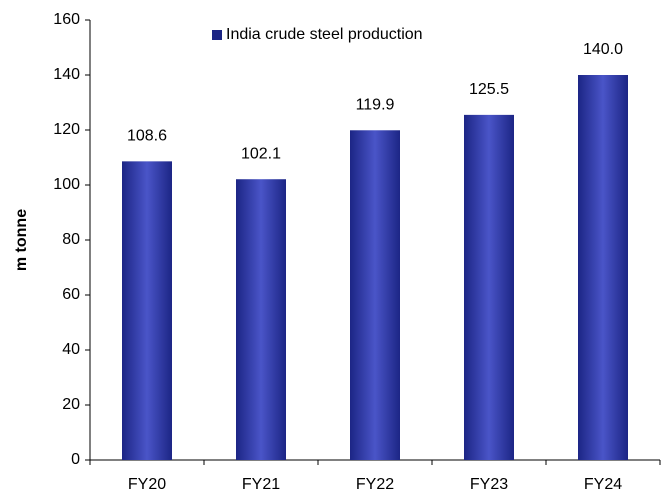 The width and height of the screenshot is (665, 497). What do you see at coordinates (71, 349) in the screenshot?
I see `y-tick-label: 40` at bounding box center [71, 349].